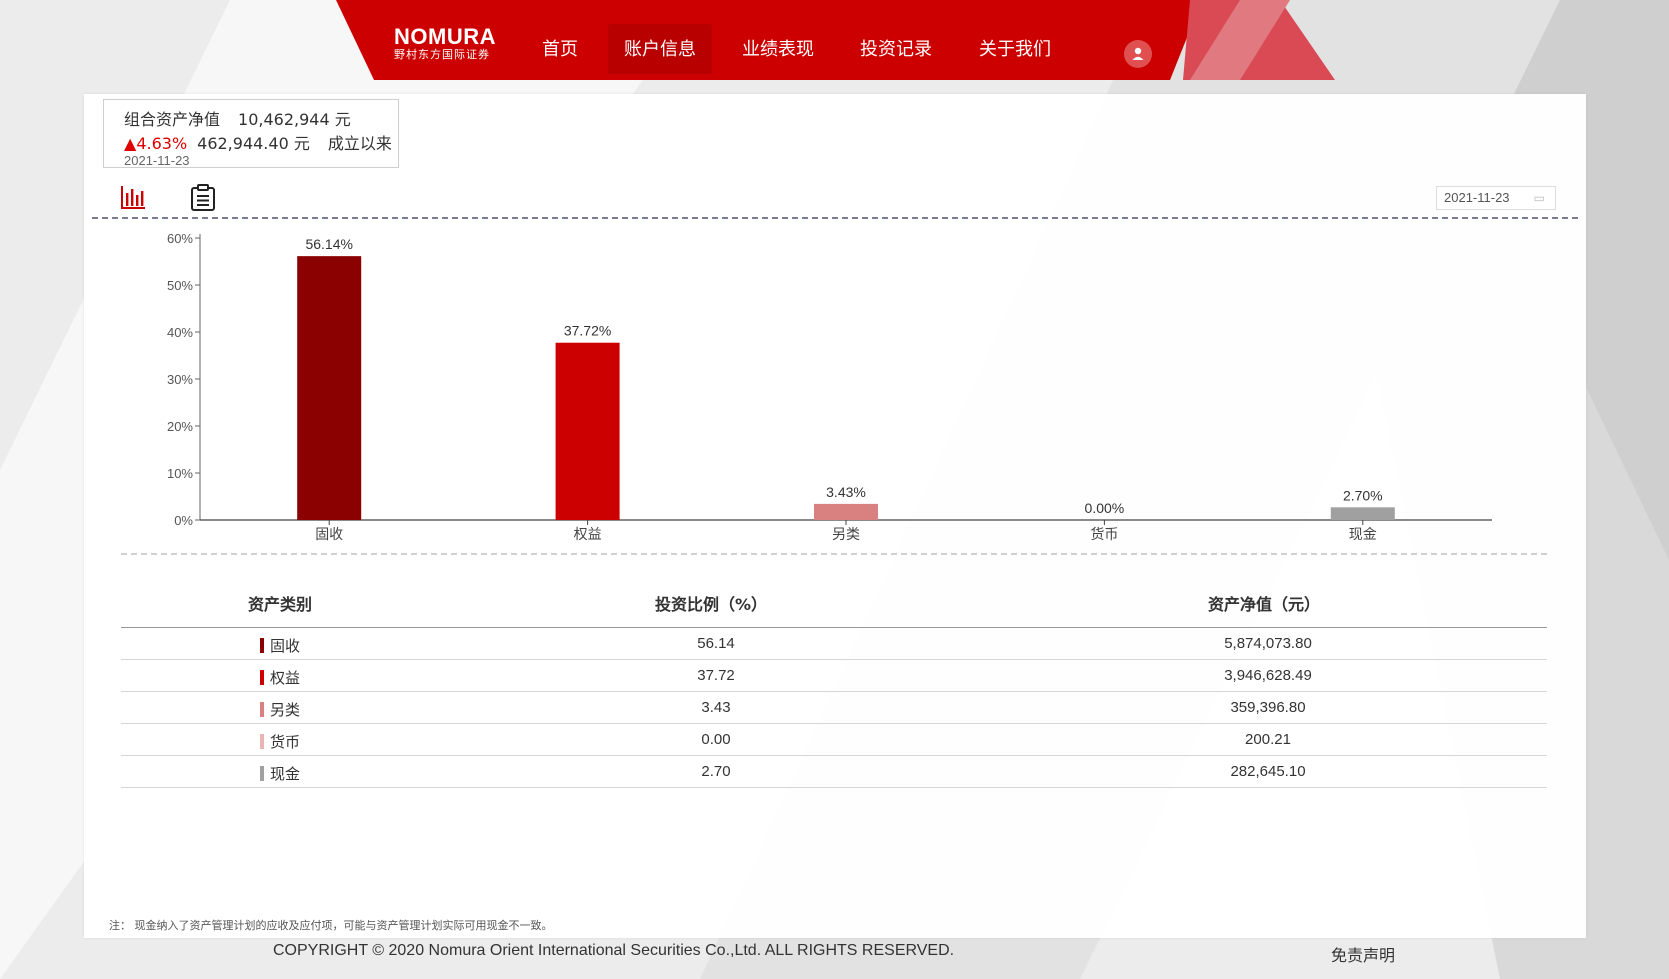 The width and height of the screenshot is (1669, 979). I want to click on category-label: 固收, so click(285, 646).